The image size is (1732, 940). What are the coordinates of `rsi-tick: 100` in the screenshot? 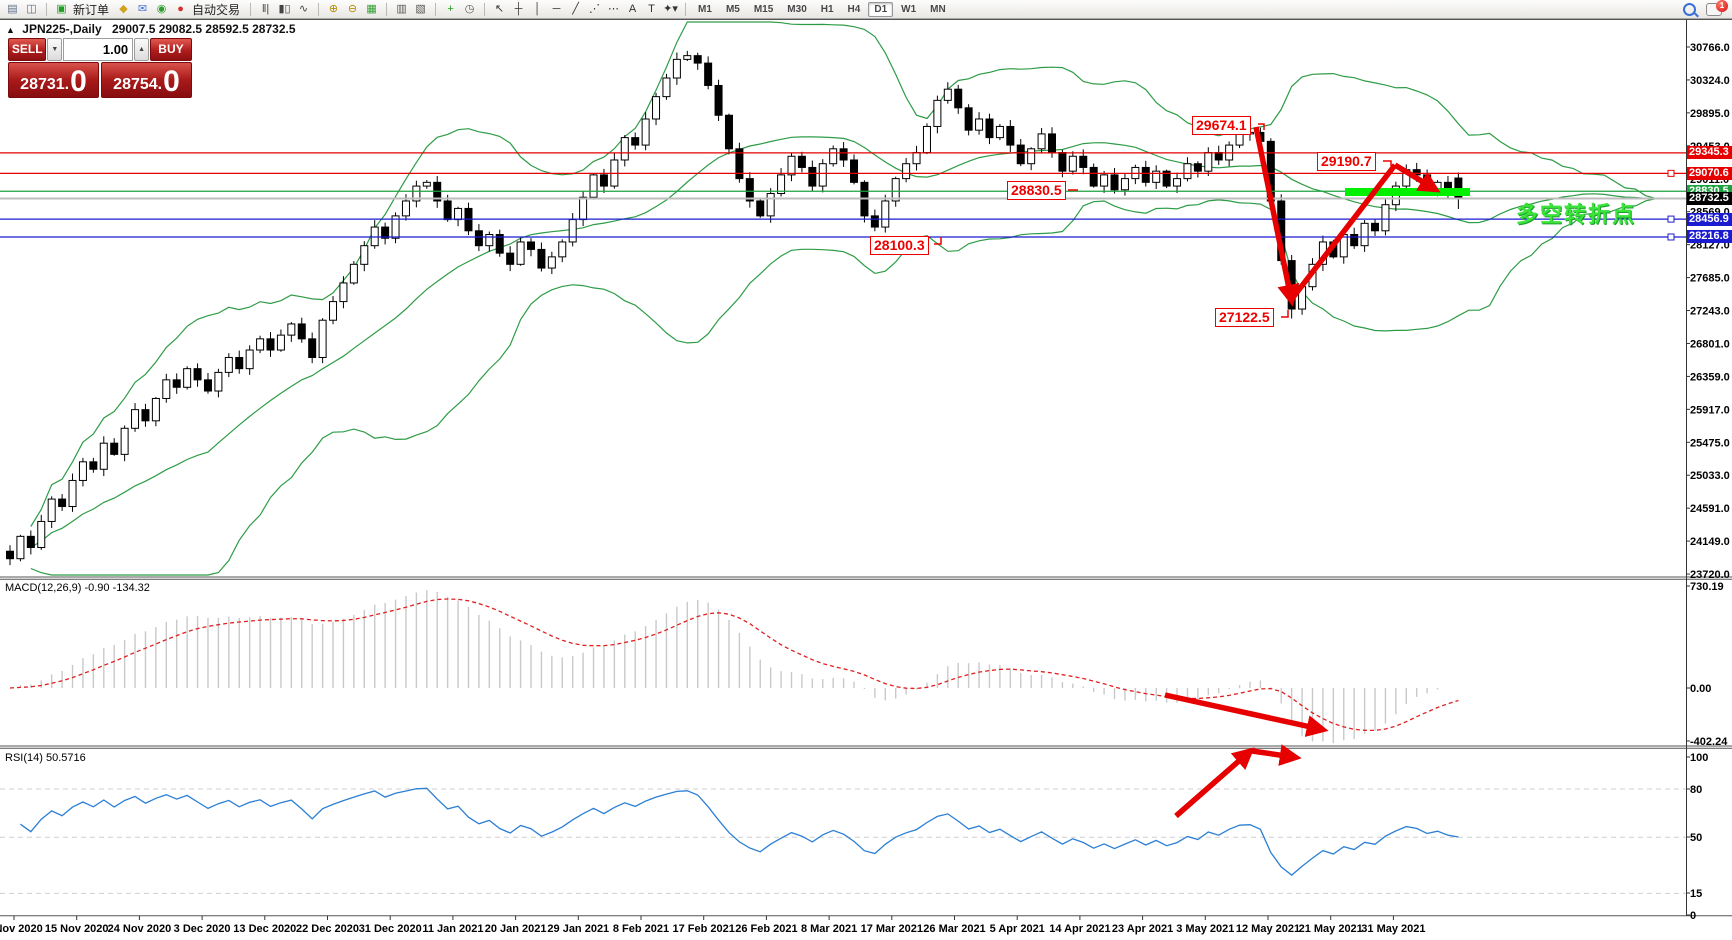 It's located at (1699, 758).